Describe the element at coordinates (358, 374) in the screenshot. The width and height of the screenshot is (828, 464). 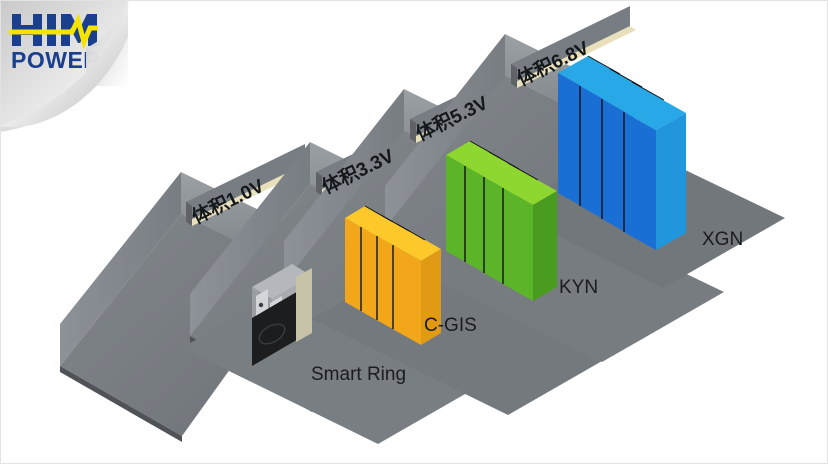
I see `product-label-smart-ring: Smart Ring` at that location.